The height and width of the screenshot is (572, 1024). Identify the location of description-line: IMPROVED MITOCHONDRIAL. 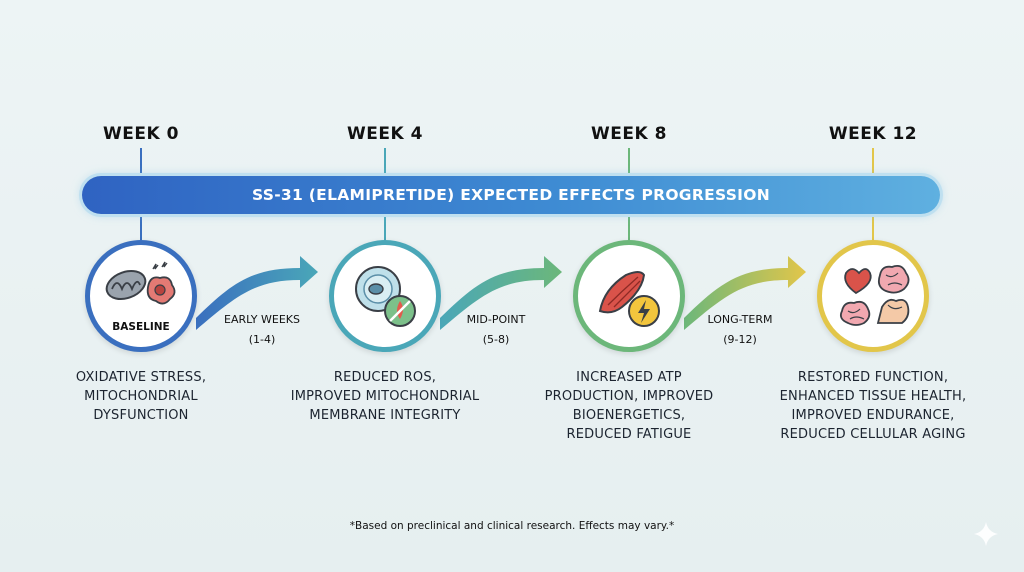
(385, 396).